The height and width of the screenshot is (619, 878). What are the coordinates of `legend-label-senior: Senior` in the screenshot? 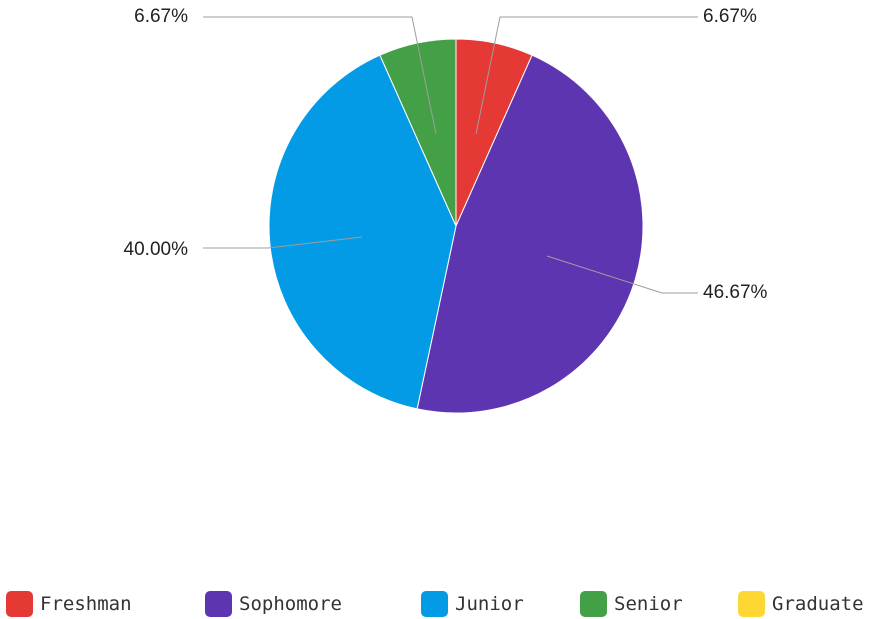 It's located at (648, 604).